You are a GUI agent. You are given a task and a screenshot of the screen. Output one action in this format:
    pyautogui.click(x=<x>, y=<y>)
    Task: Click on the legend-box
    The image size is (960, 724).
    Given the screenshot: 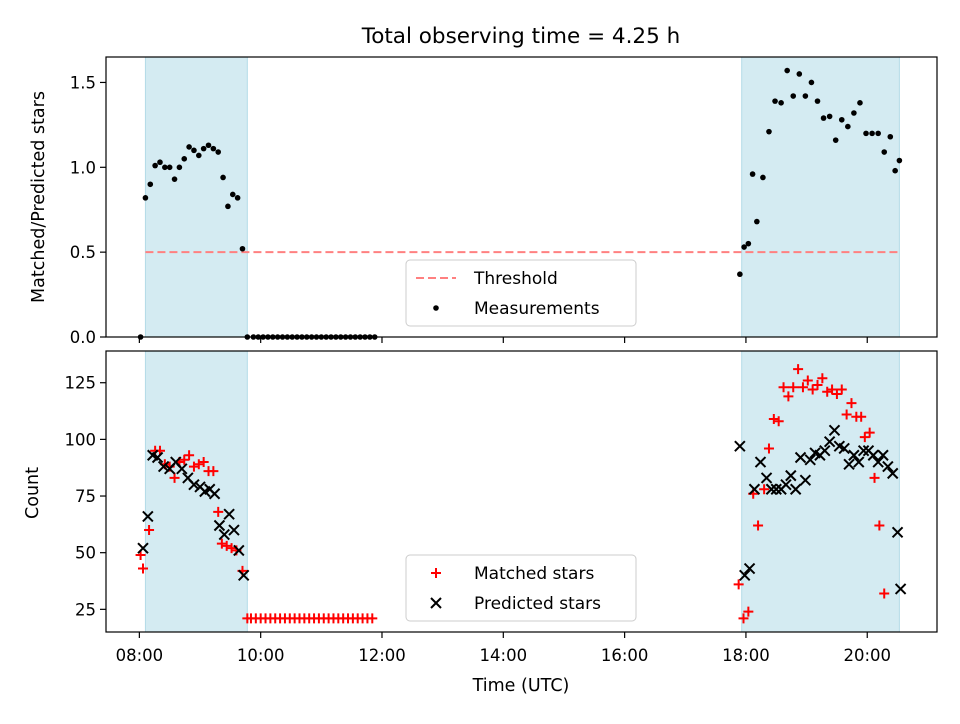 What is the action you would take?
    pyautogui.click(x=521, y=293)
    